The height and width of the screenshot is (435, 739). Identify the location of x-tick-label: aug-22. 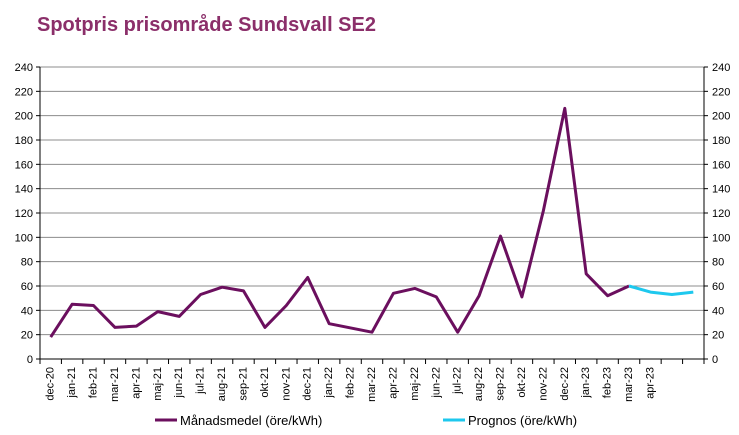
(479, 384).